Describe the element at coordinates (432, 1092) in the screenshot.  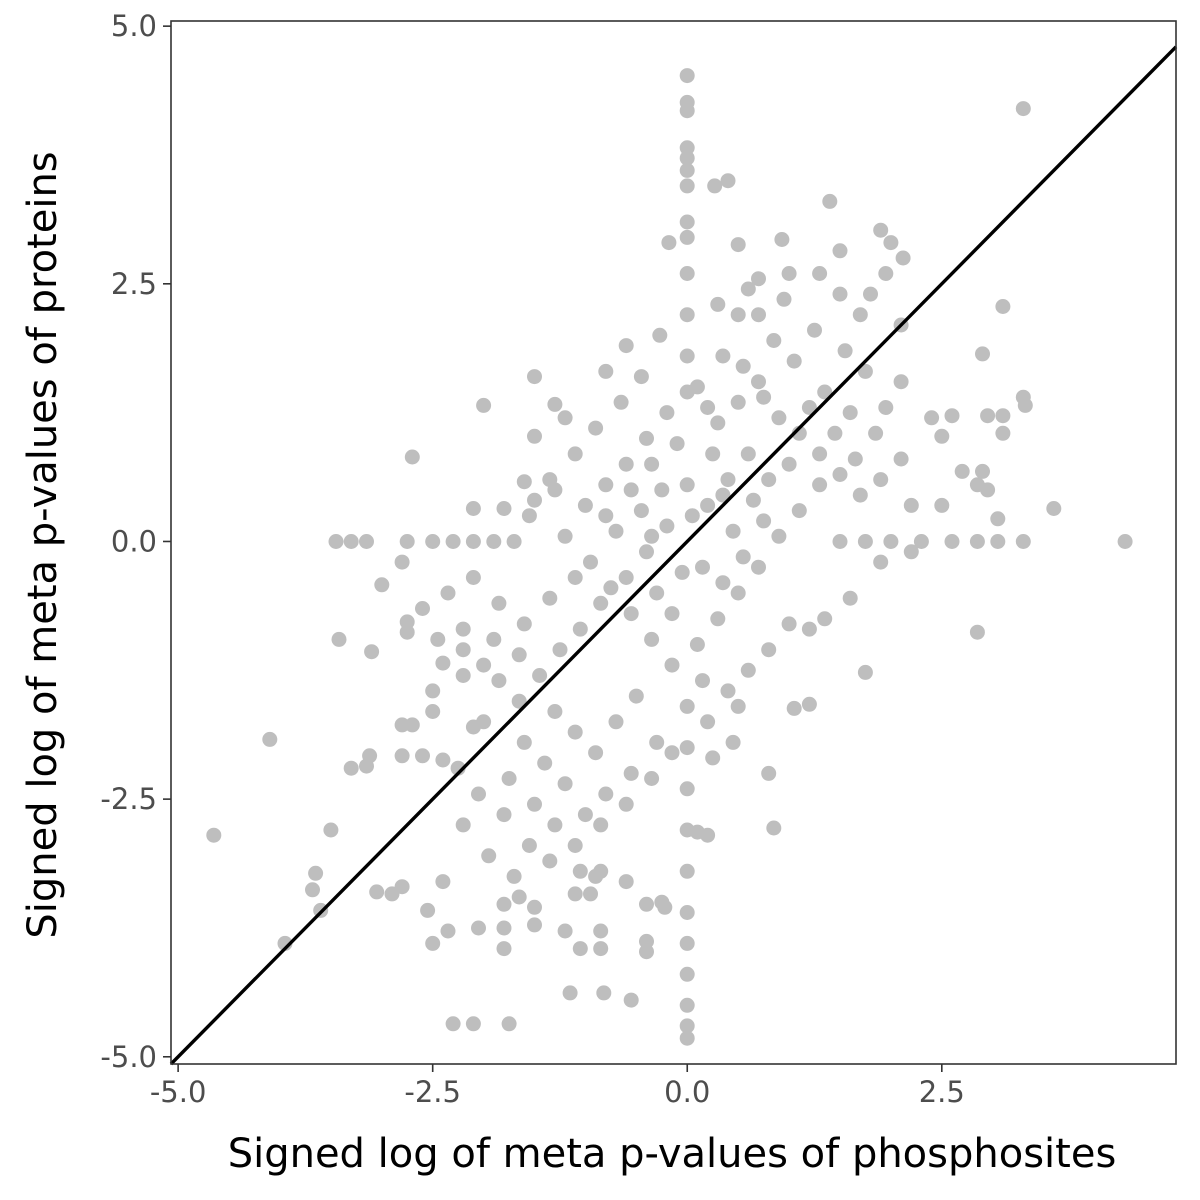
I see `x-tick-label: -2.5` at that location.